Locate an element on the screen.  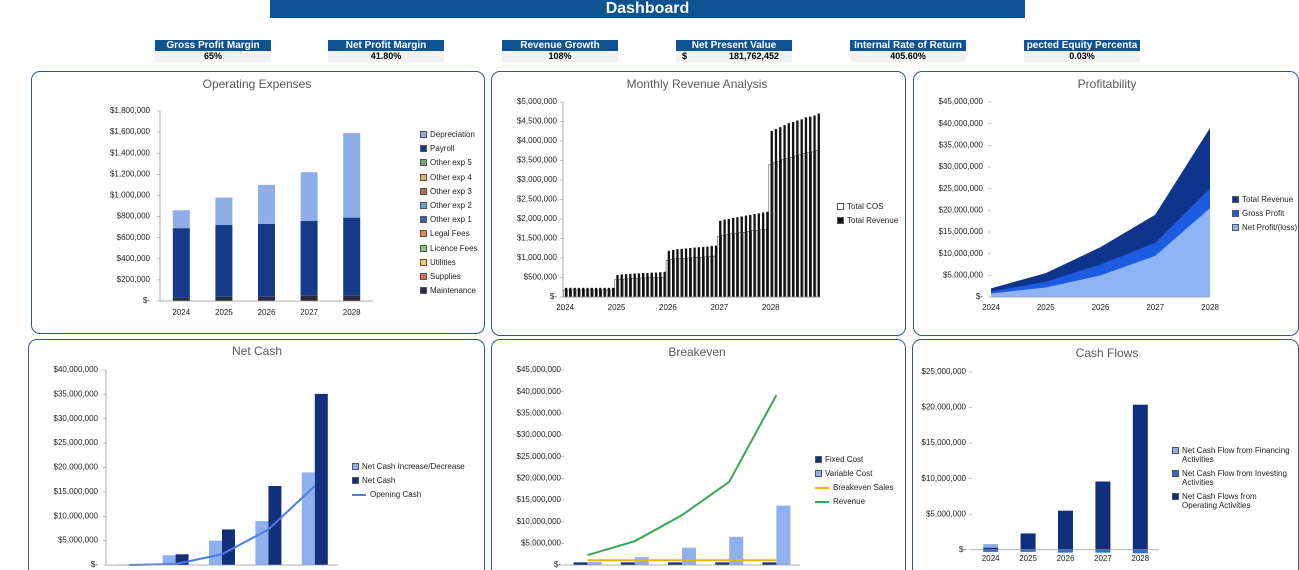
legend-item: Net Cash Flow from Investing Activities is located at coordinates (1231, 478).